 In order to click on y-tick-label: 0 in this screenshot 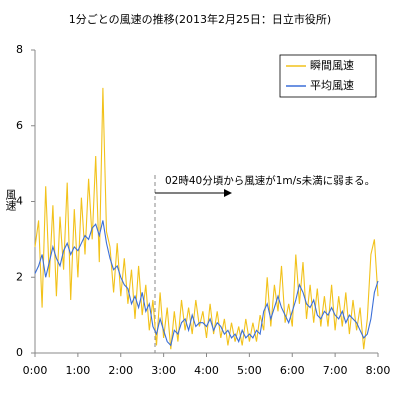, I will do `click(19, 352)`.